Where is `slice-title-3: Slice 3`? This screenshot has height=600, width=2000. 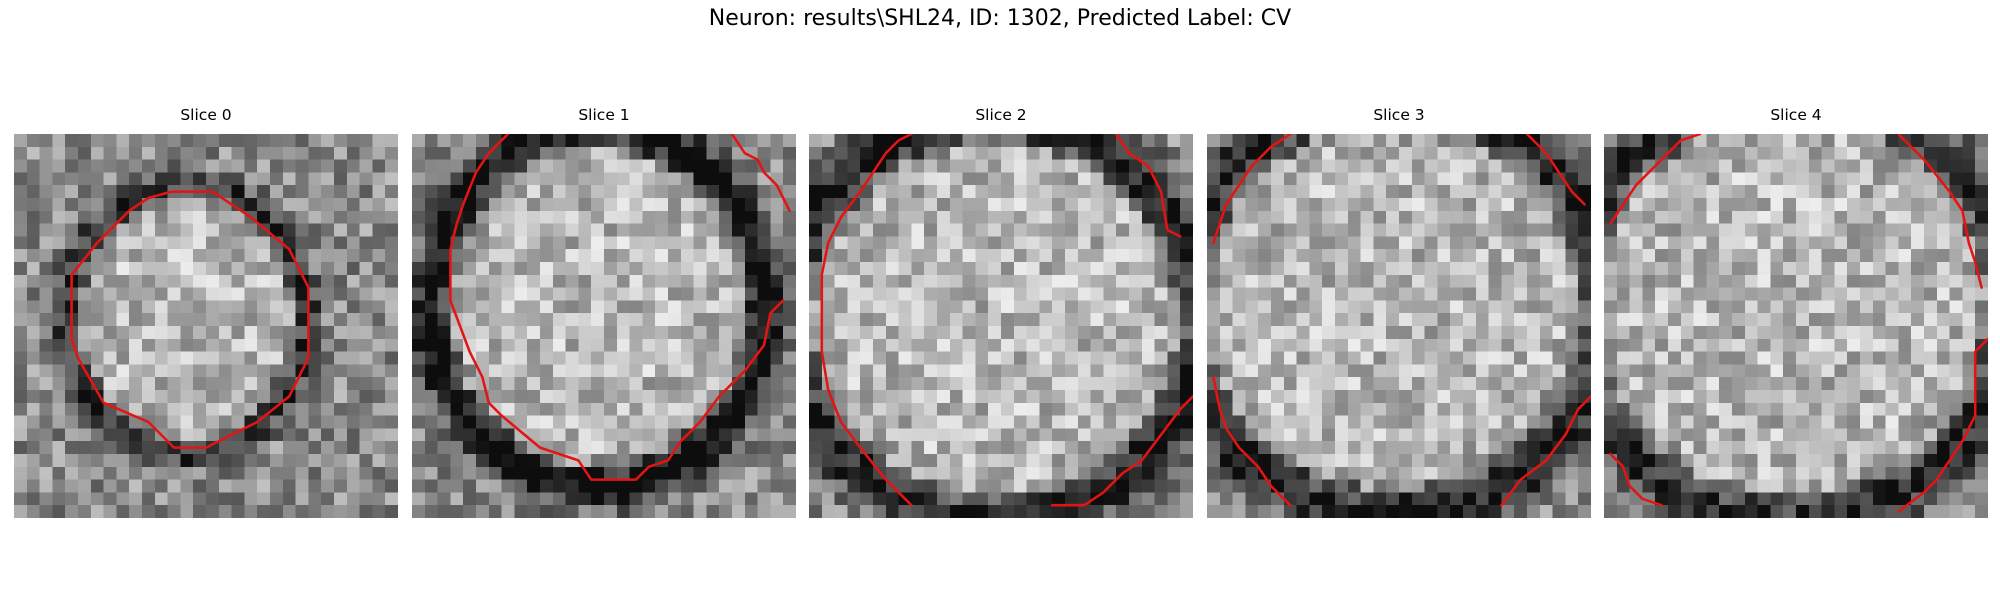
slice-title-3: Slice 3 is located at coordinates (1399, 115).